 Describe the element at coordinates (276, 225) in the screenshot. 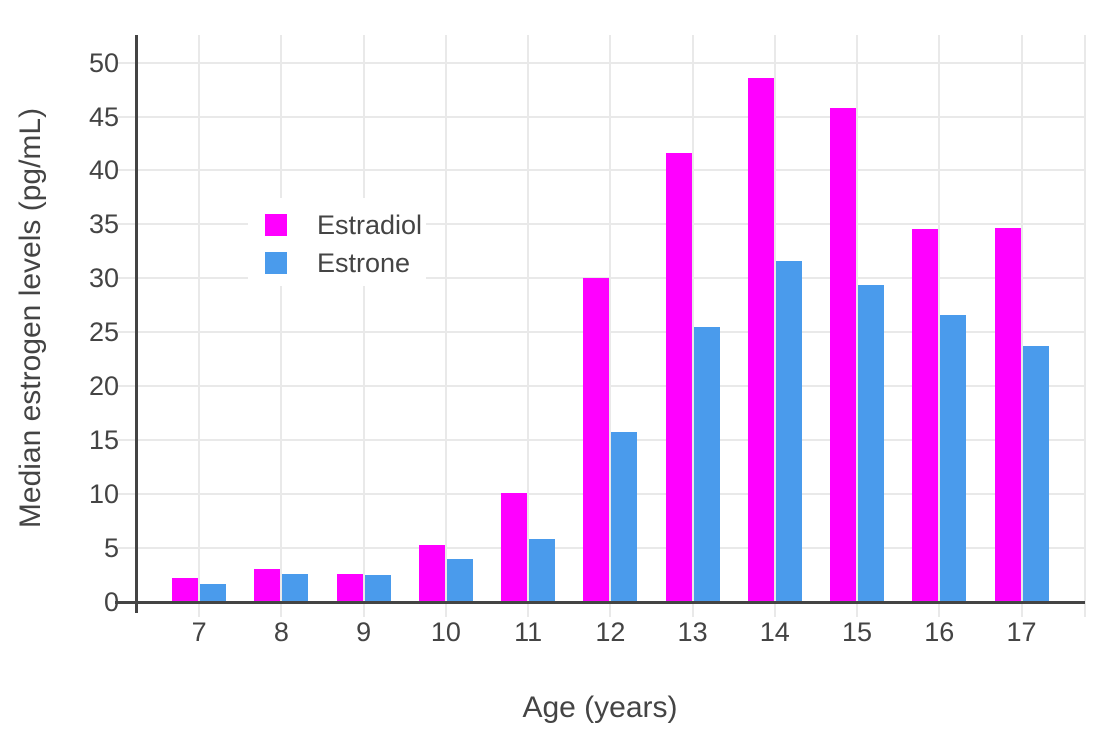

I see `legend-swatch-estradiol` at that location.